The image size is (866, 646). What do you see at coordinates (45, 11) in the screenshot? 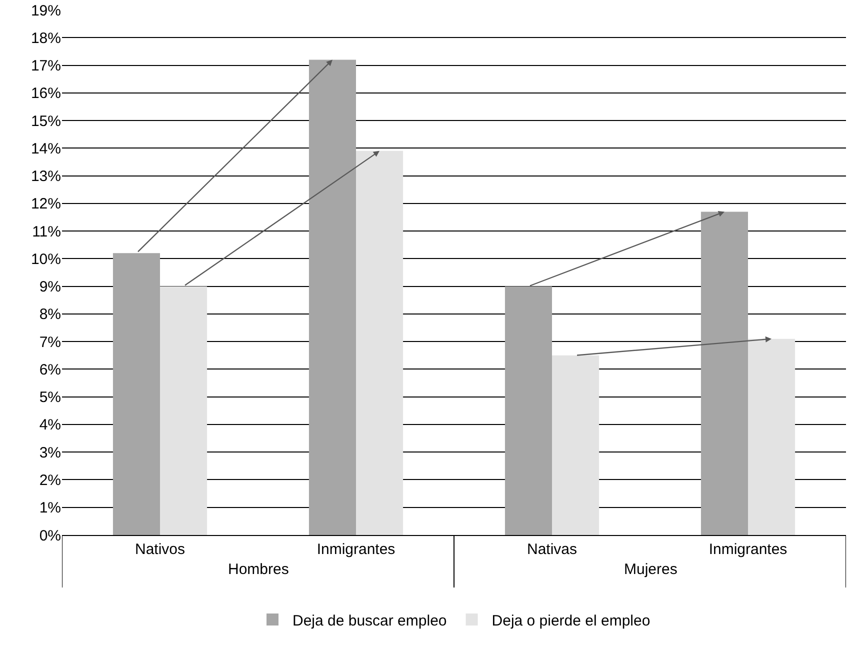
I see `y-tick-label: 19%` at bounding box center [45, 11].